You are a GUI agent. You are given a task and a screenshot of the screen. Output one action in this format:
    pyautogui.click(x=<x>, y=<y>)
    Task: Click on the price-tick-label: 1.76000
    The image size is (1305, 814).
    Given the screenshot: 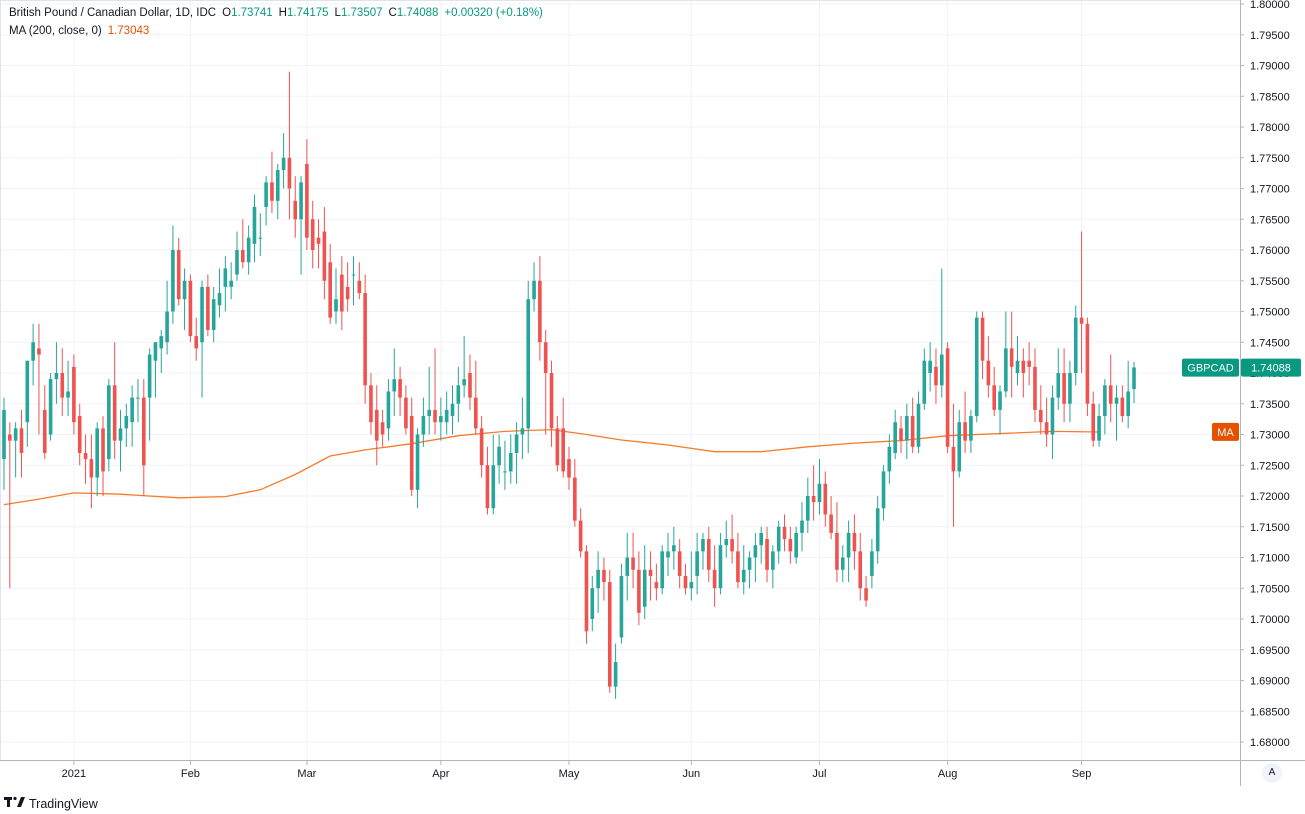 What is the action you would take?
    pyautogui.click(x=1270, y=251)
    